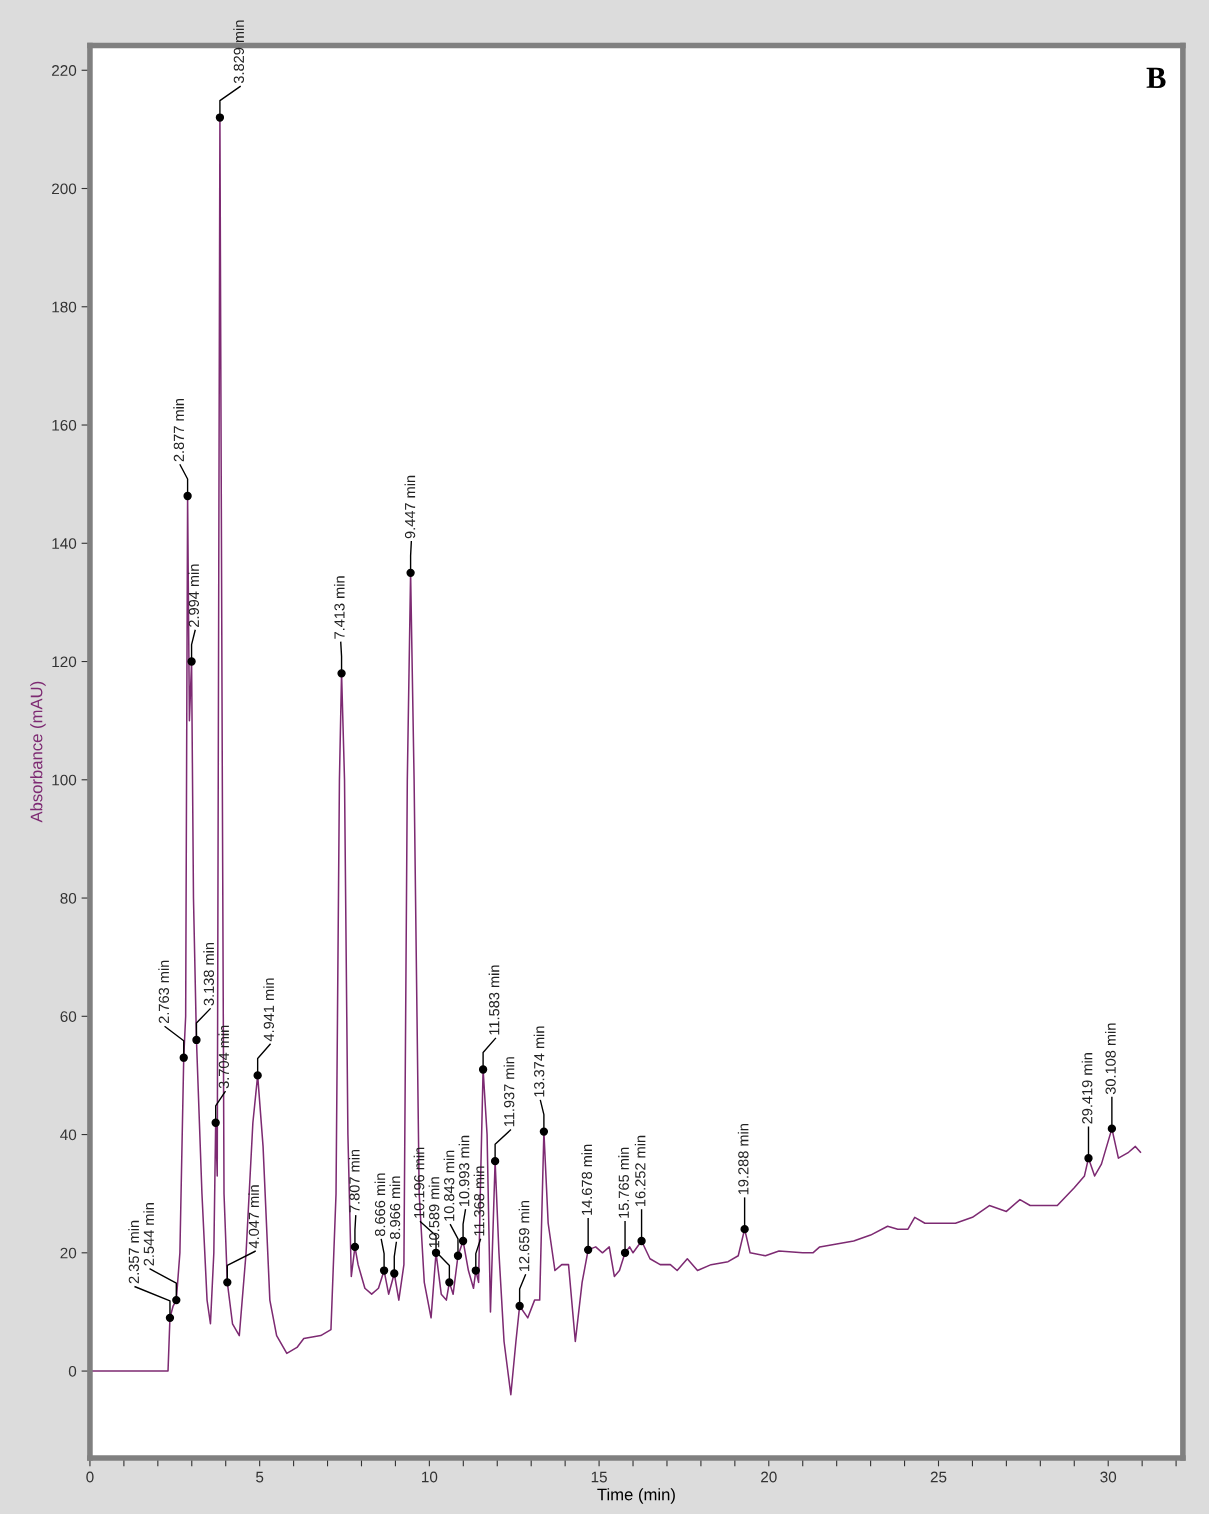 The width and height of the screenshot is (1209, 1514). What do you see at coordinates (64, 780) in the screenshot?
I see `y-tick-label: 100` at bounding box center [64, 780].